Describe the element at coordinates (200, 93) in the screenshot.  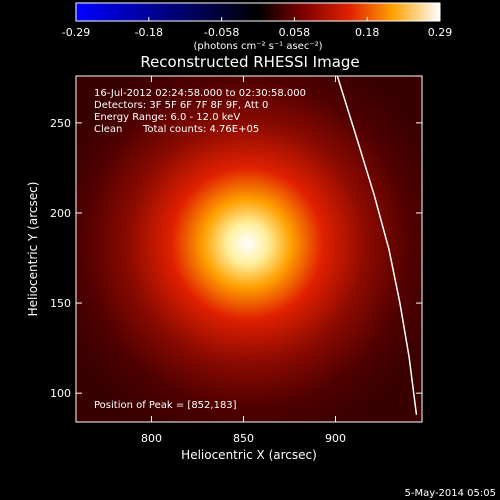
I see `time-range-text: 16-Jul-2012 02:24:58.000 to 02:30:58.000` at that location.